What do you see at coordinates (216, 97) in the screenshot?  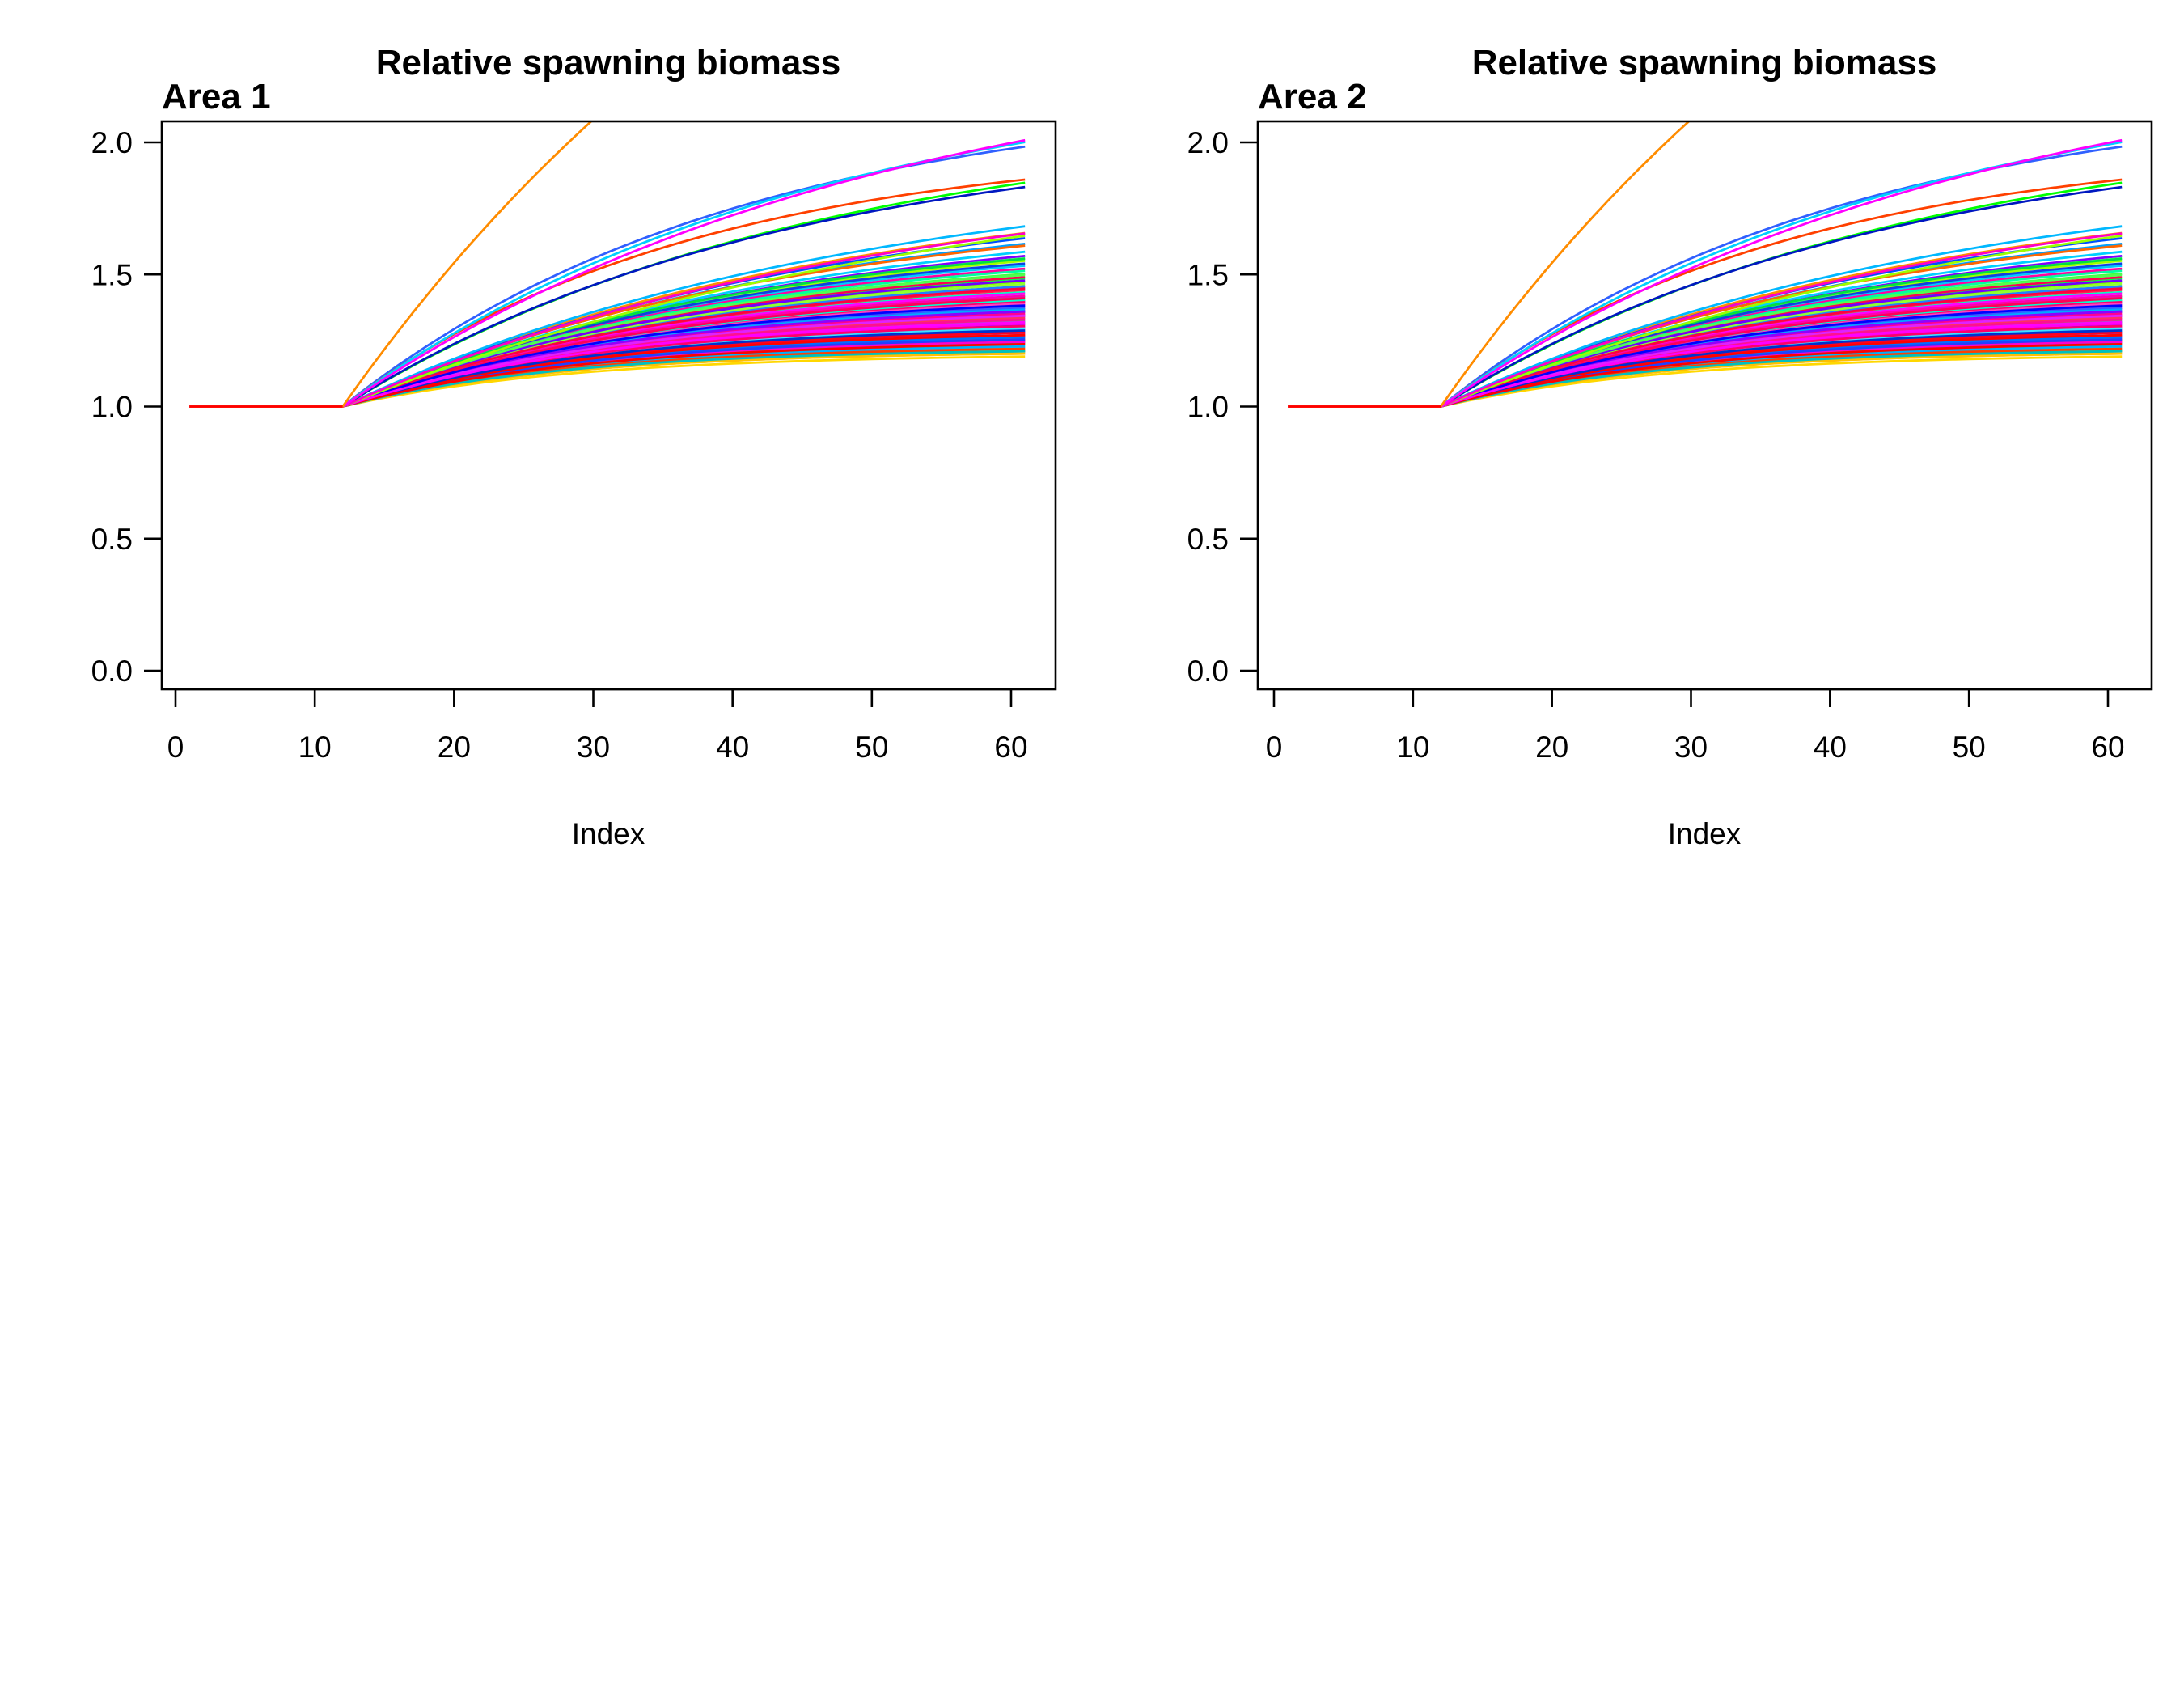 I see `panel-label: Area 1` at bounding box center [216, 97].